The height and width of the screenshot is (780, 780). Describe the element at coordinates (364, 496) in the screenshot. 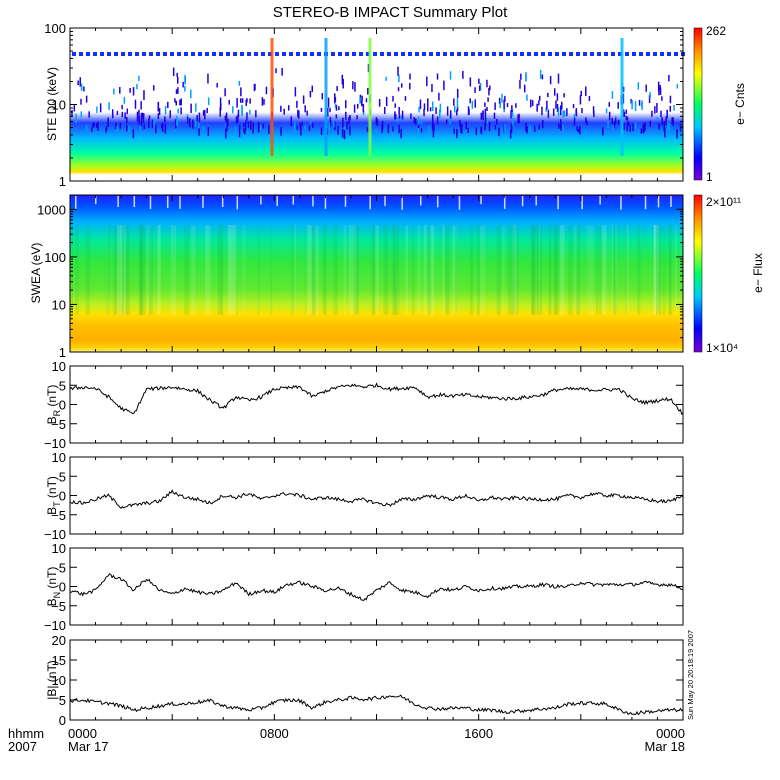

I see `bt-panel: −10 −5 0 5 10 BT (nT)` at that location.